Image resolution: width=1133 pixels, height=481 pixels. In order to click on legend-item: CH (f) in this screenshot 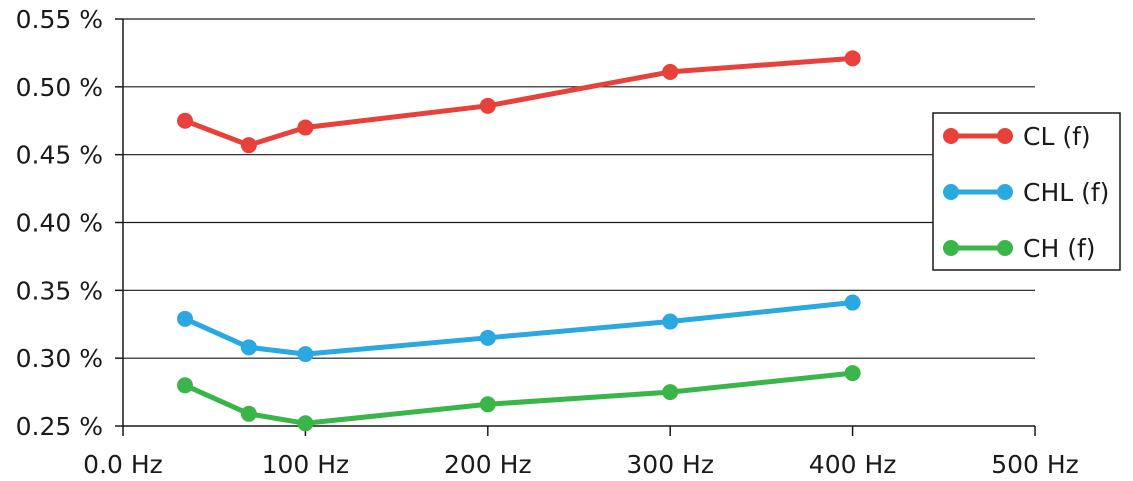, I will do `click(1019, 248)`.